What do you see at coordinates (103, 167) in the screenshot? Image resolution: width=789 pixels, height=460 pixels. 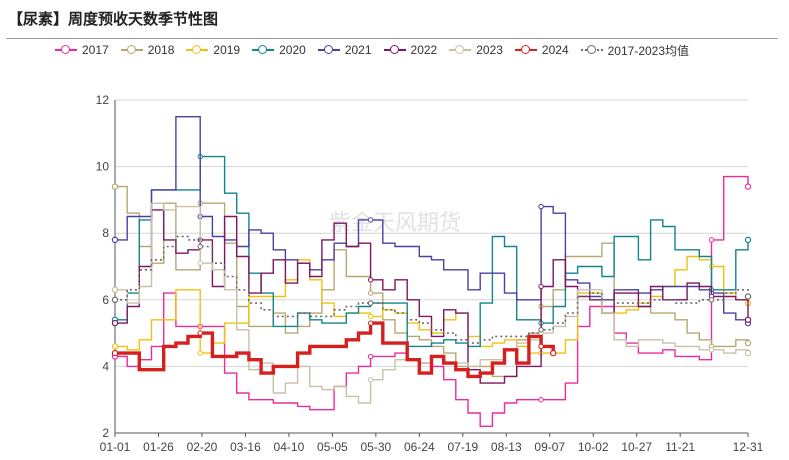 I see `y-tick-label: 10` at bounding box center [103, 167].